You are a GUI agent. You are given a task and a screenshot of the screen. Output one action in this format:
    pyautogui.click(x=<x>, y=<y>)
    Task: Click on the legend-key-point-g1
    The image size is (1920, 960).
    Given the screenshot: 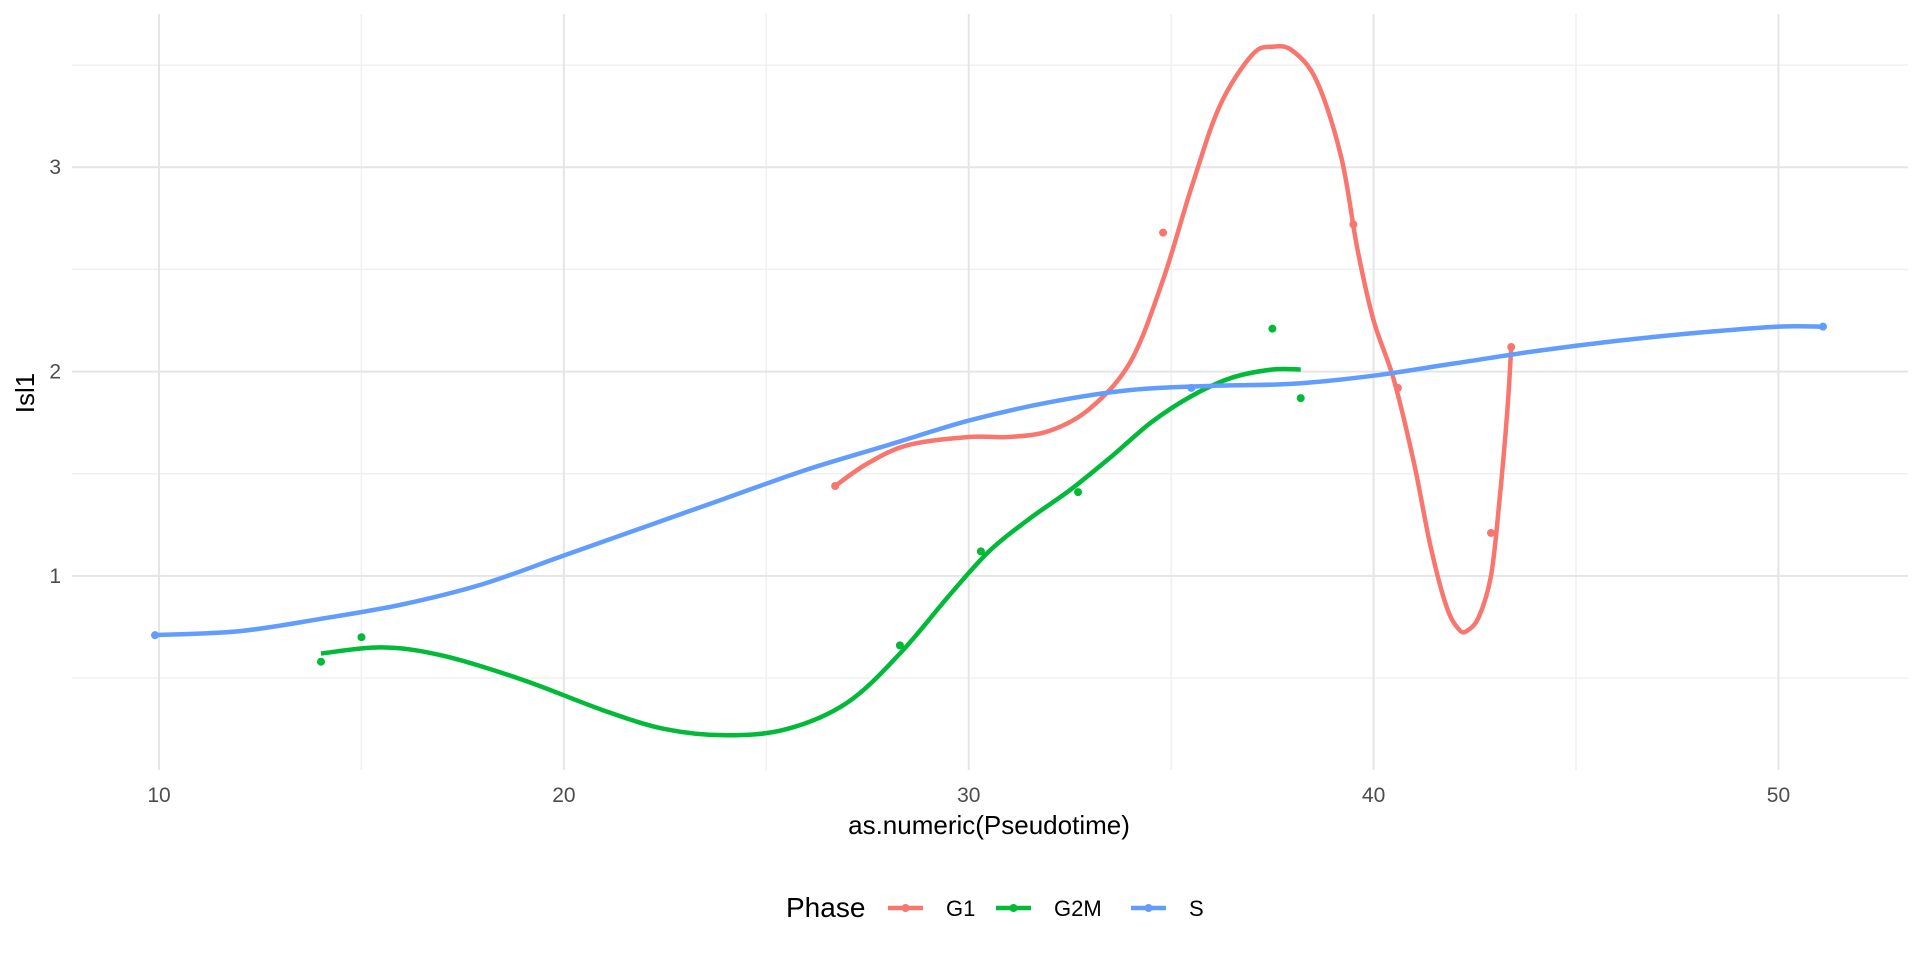 What is the action you would take?
    pyautogui.click(x=905, y=908)
    